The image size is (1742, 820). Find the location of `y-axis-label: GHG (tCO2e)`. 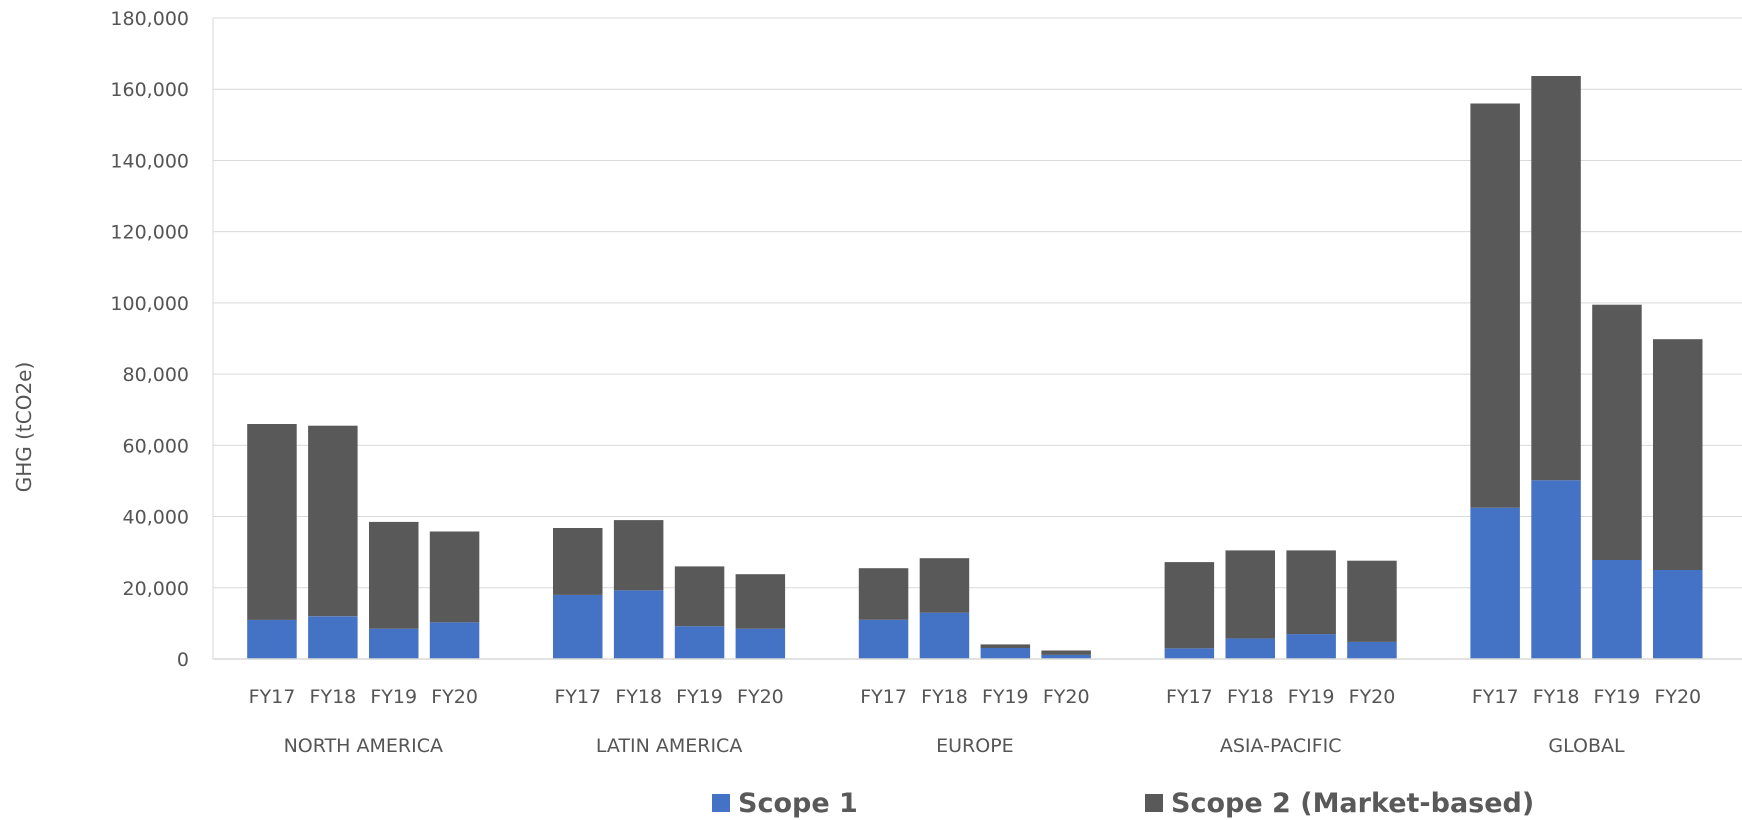

y-axis-label: GHG (tCO2e) is located at coordinates (24, 427).